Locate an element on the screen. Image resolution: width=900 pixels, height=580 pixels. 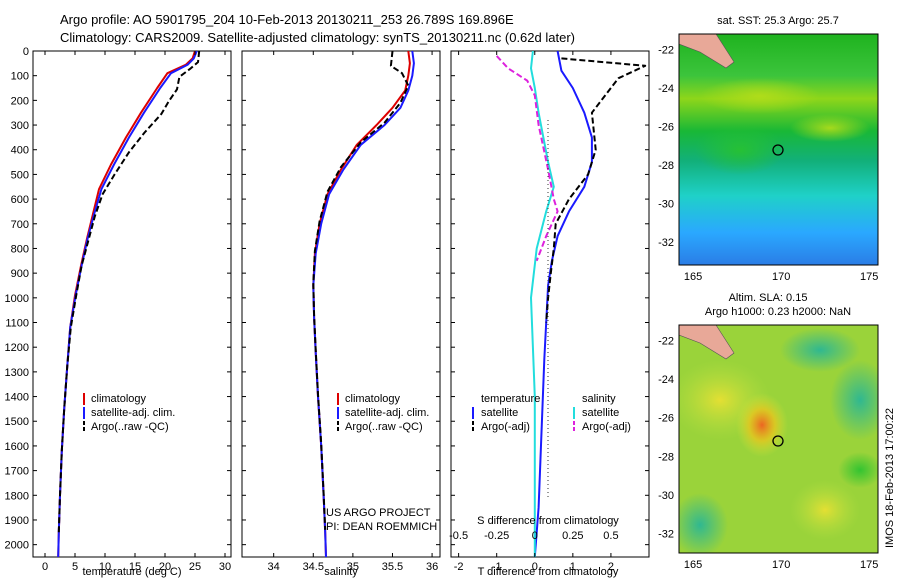
sla-peak-patch is located at coordinates (762, 425).